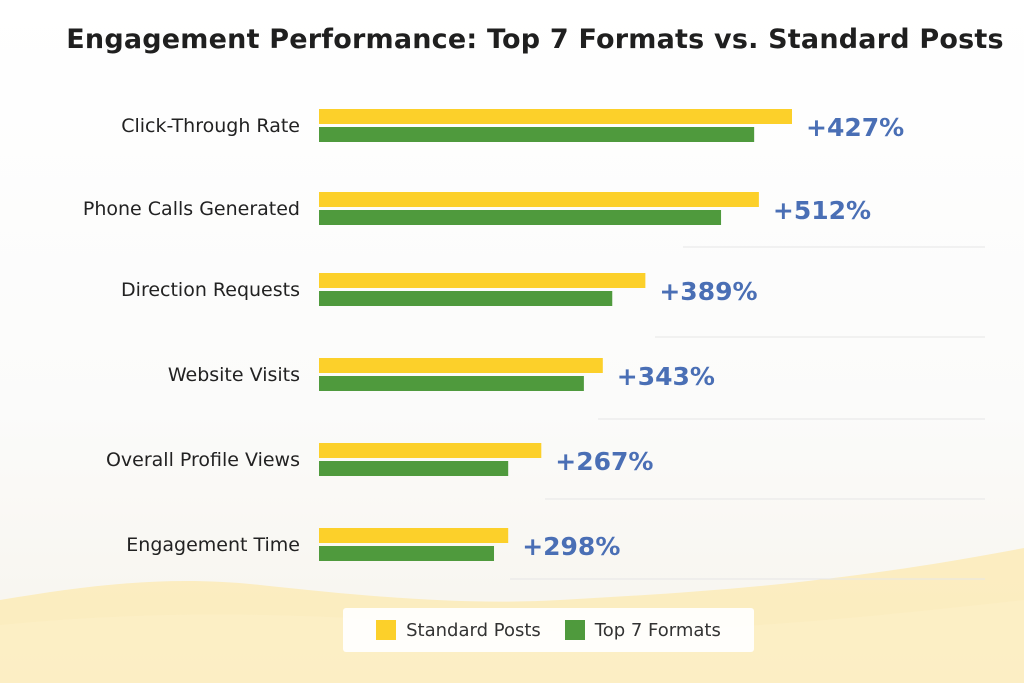 Image resolution: width=1024 pixels, height=683 pixels. I want to click on legend-swatch-top7, so click(574, 630).